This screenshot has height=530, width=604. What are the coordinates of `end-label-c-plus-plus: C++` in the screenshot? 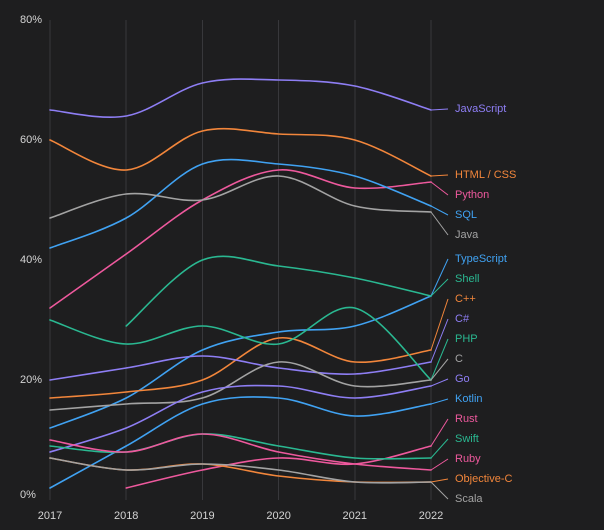 It's located at (465, 299).